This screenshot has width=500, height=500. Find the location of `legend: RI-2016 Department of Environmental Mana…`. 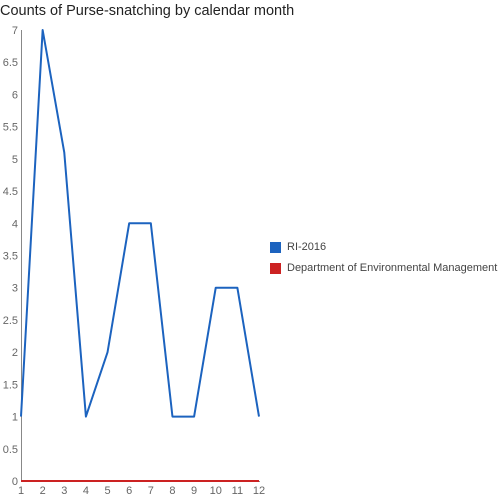

legend: RI-2016 Department of Environmental Mana… is located at coordinates (383, 259).